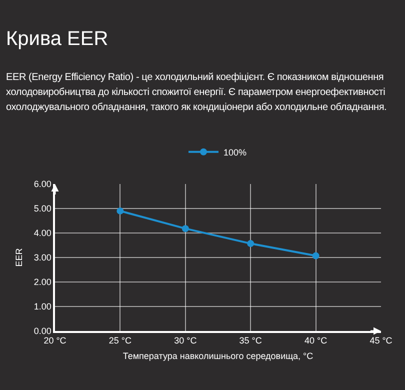  I want to click on x-axis-title: Температура навколишнього середовища, °C, so click(218, 355).